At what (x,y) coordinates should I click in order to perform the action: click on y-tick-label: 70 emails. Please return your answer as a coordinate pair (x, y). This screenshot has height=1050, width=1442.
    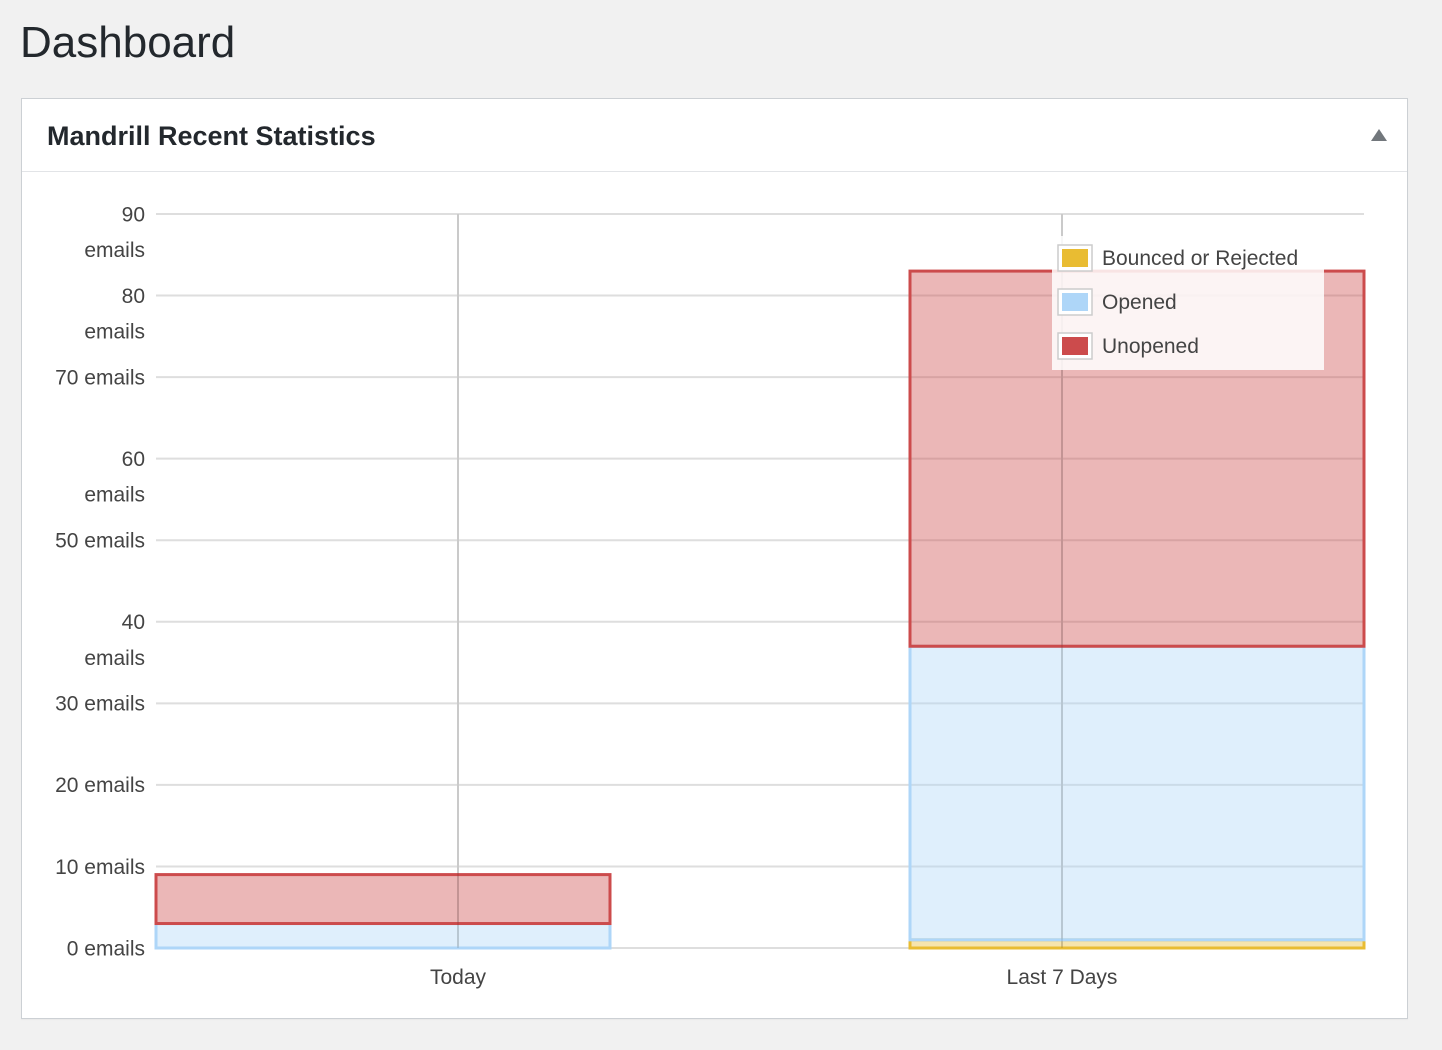
    Looking at the image, I should click on (100, 377).